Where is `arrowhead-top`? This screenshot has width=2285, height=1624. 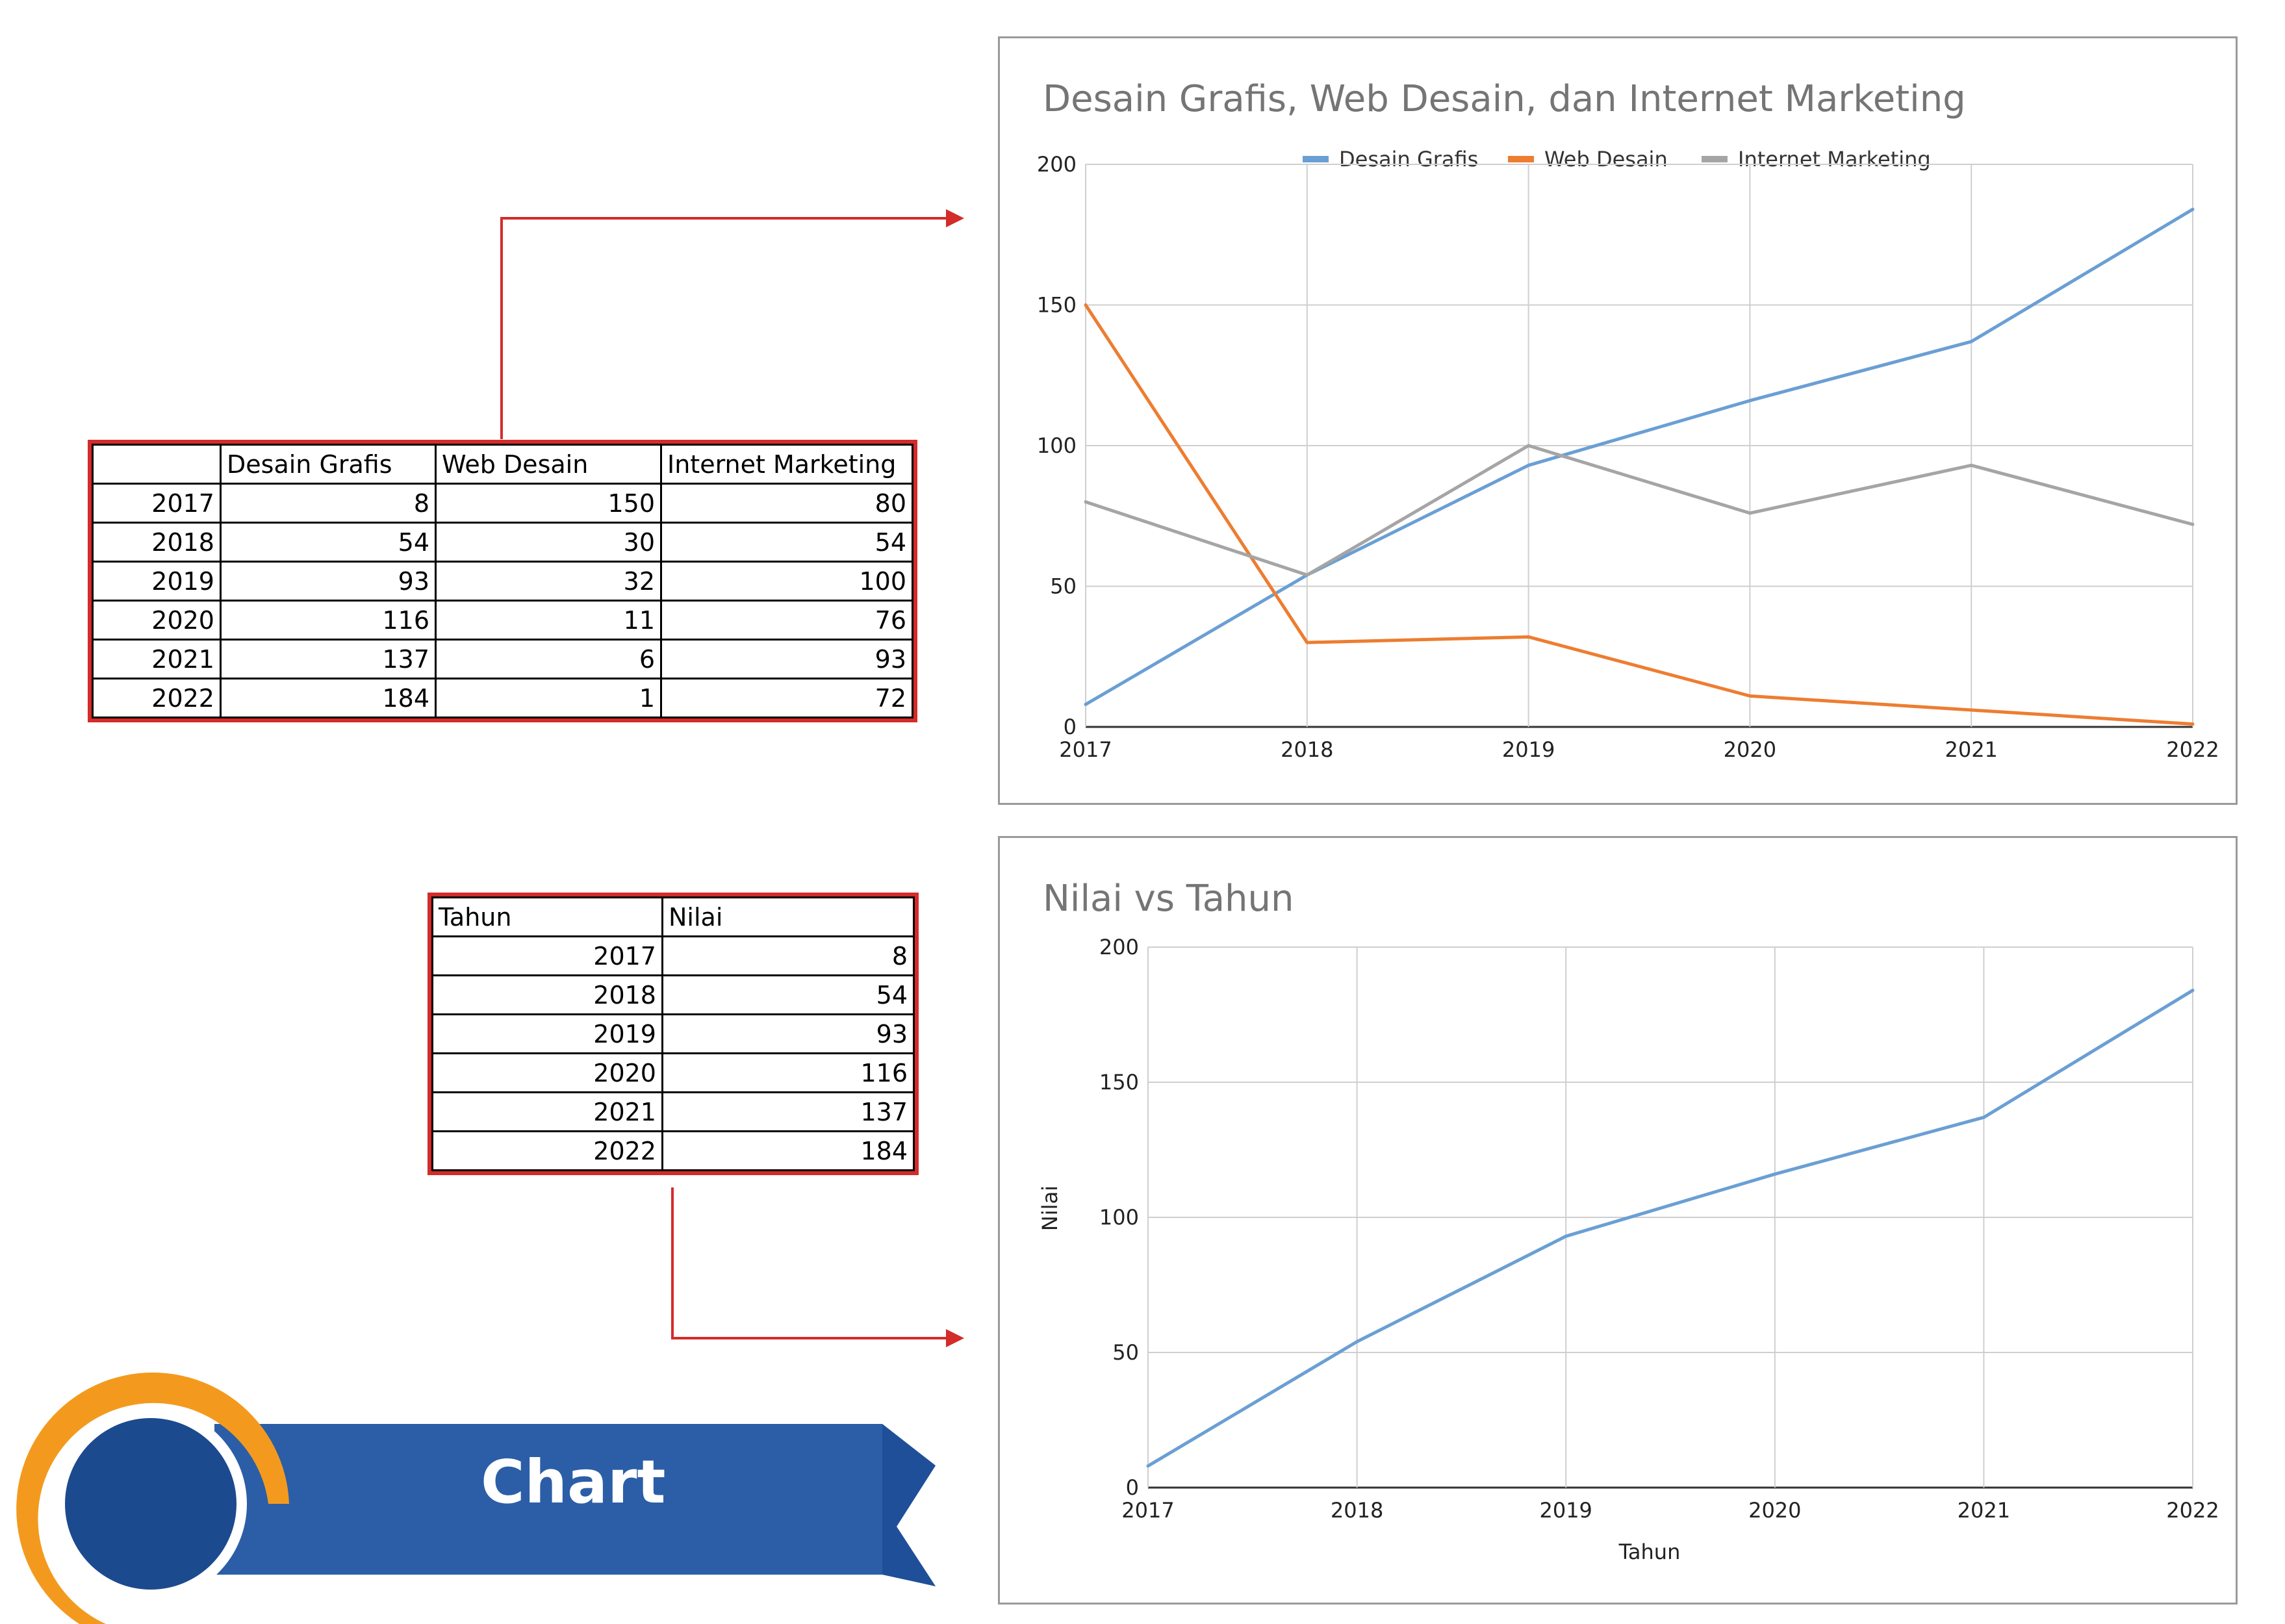
arrowhead-top is located at coordinates (955, 218).